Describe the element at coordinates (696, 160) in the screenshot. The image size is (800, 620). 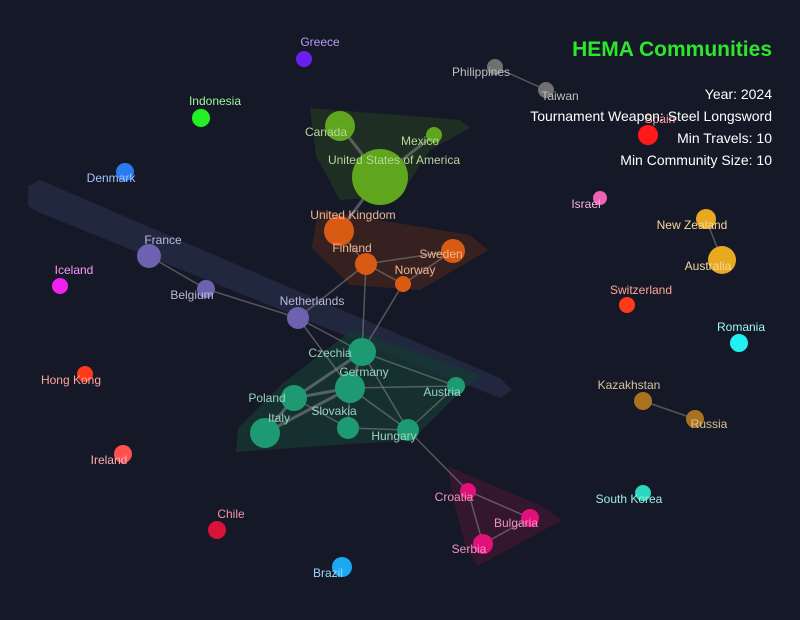
I see `min-community-size-text: Min Community Size: 10` at that location.